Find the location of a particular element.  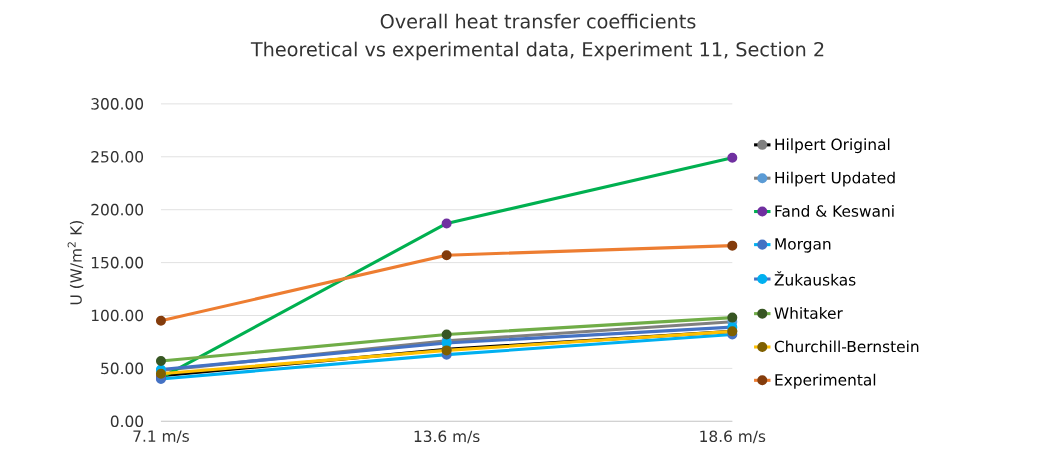

legend-label: Fand & Keswani is located at coordinates (834, 210).